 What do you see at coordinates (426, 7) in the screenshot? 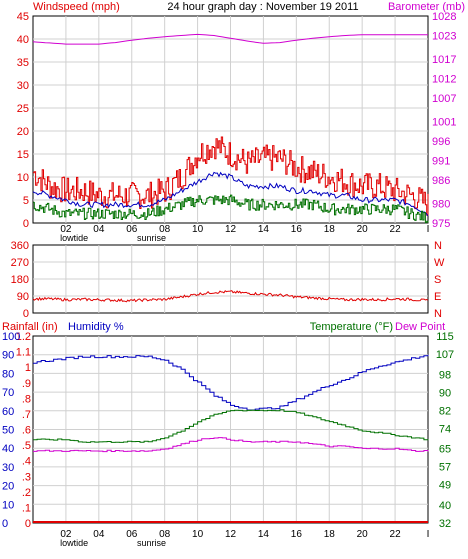
I see `barometer-axis-label: Barometer (mb)` at bounding box center [426, 7].